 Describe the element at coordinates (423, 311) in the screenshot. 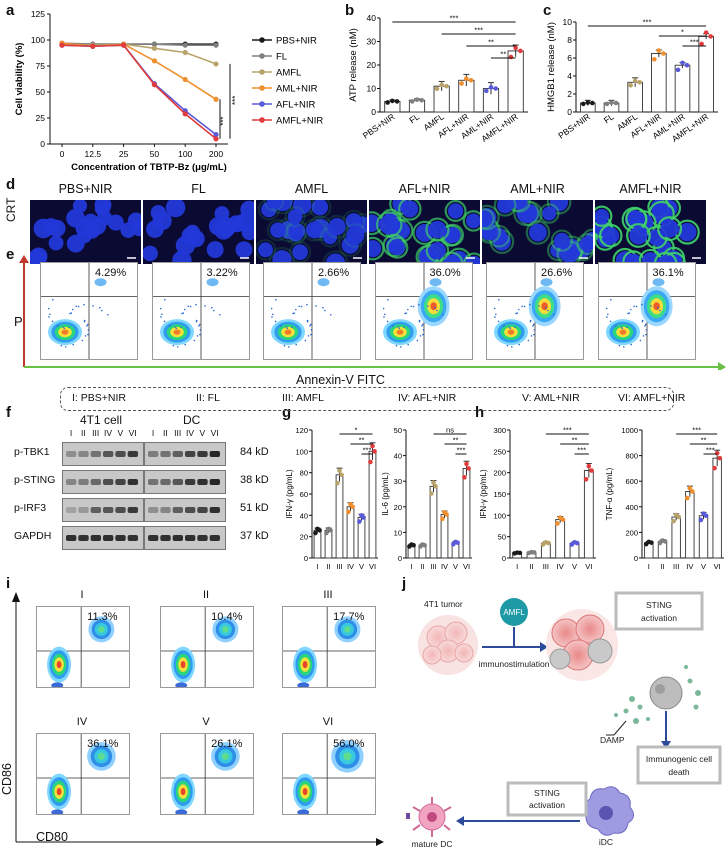

I see `flow-plot: 36.0%` at that location.